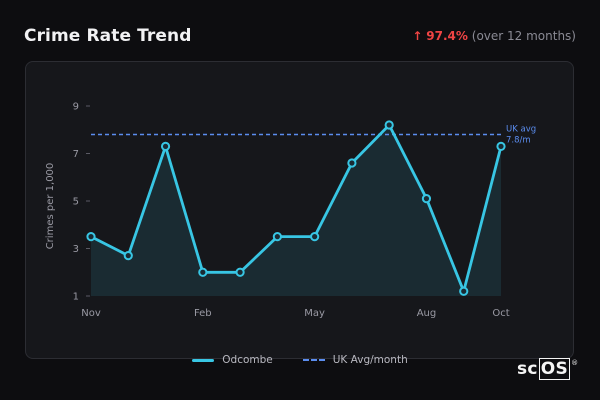 This screenshot has height=400, width=600. What do you see at coordinates (91, 313) in the screenshot?
I see `x-tick-label: Nov` at bounding box center [91, 313].